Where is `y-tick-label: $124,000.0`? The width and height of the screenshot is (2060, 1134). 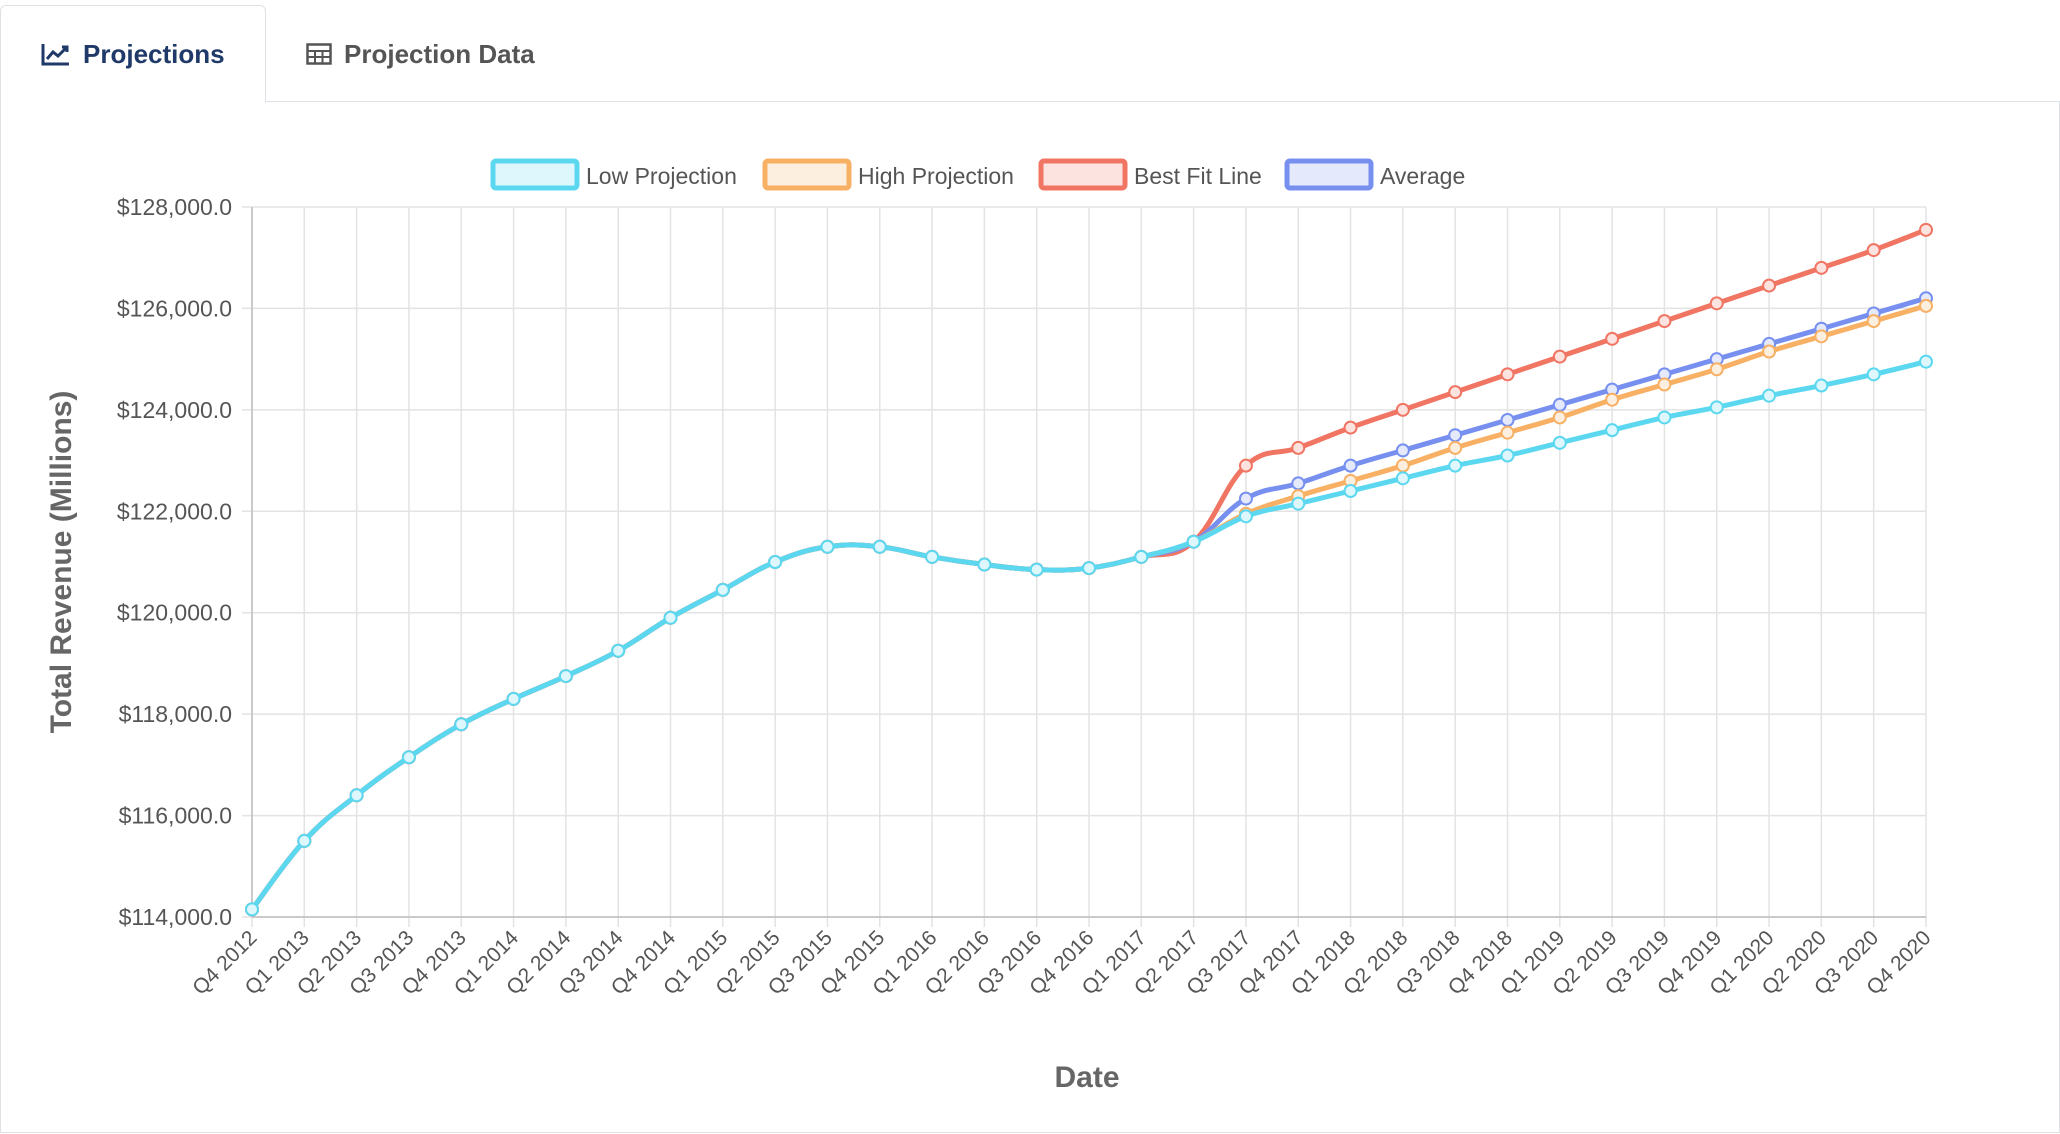
y-tick-label: $124,000.0 is located at coordinates (174, 410).